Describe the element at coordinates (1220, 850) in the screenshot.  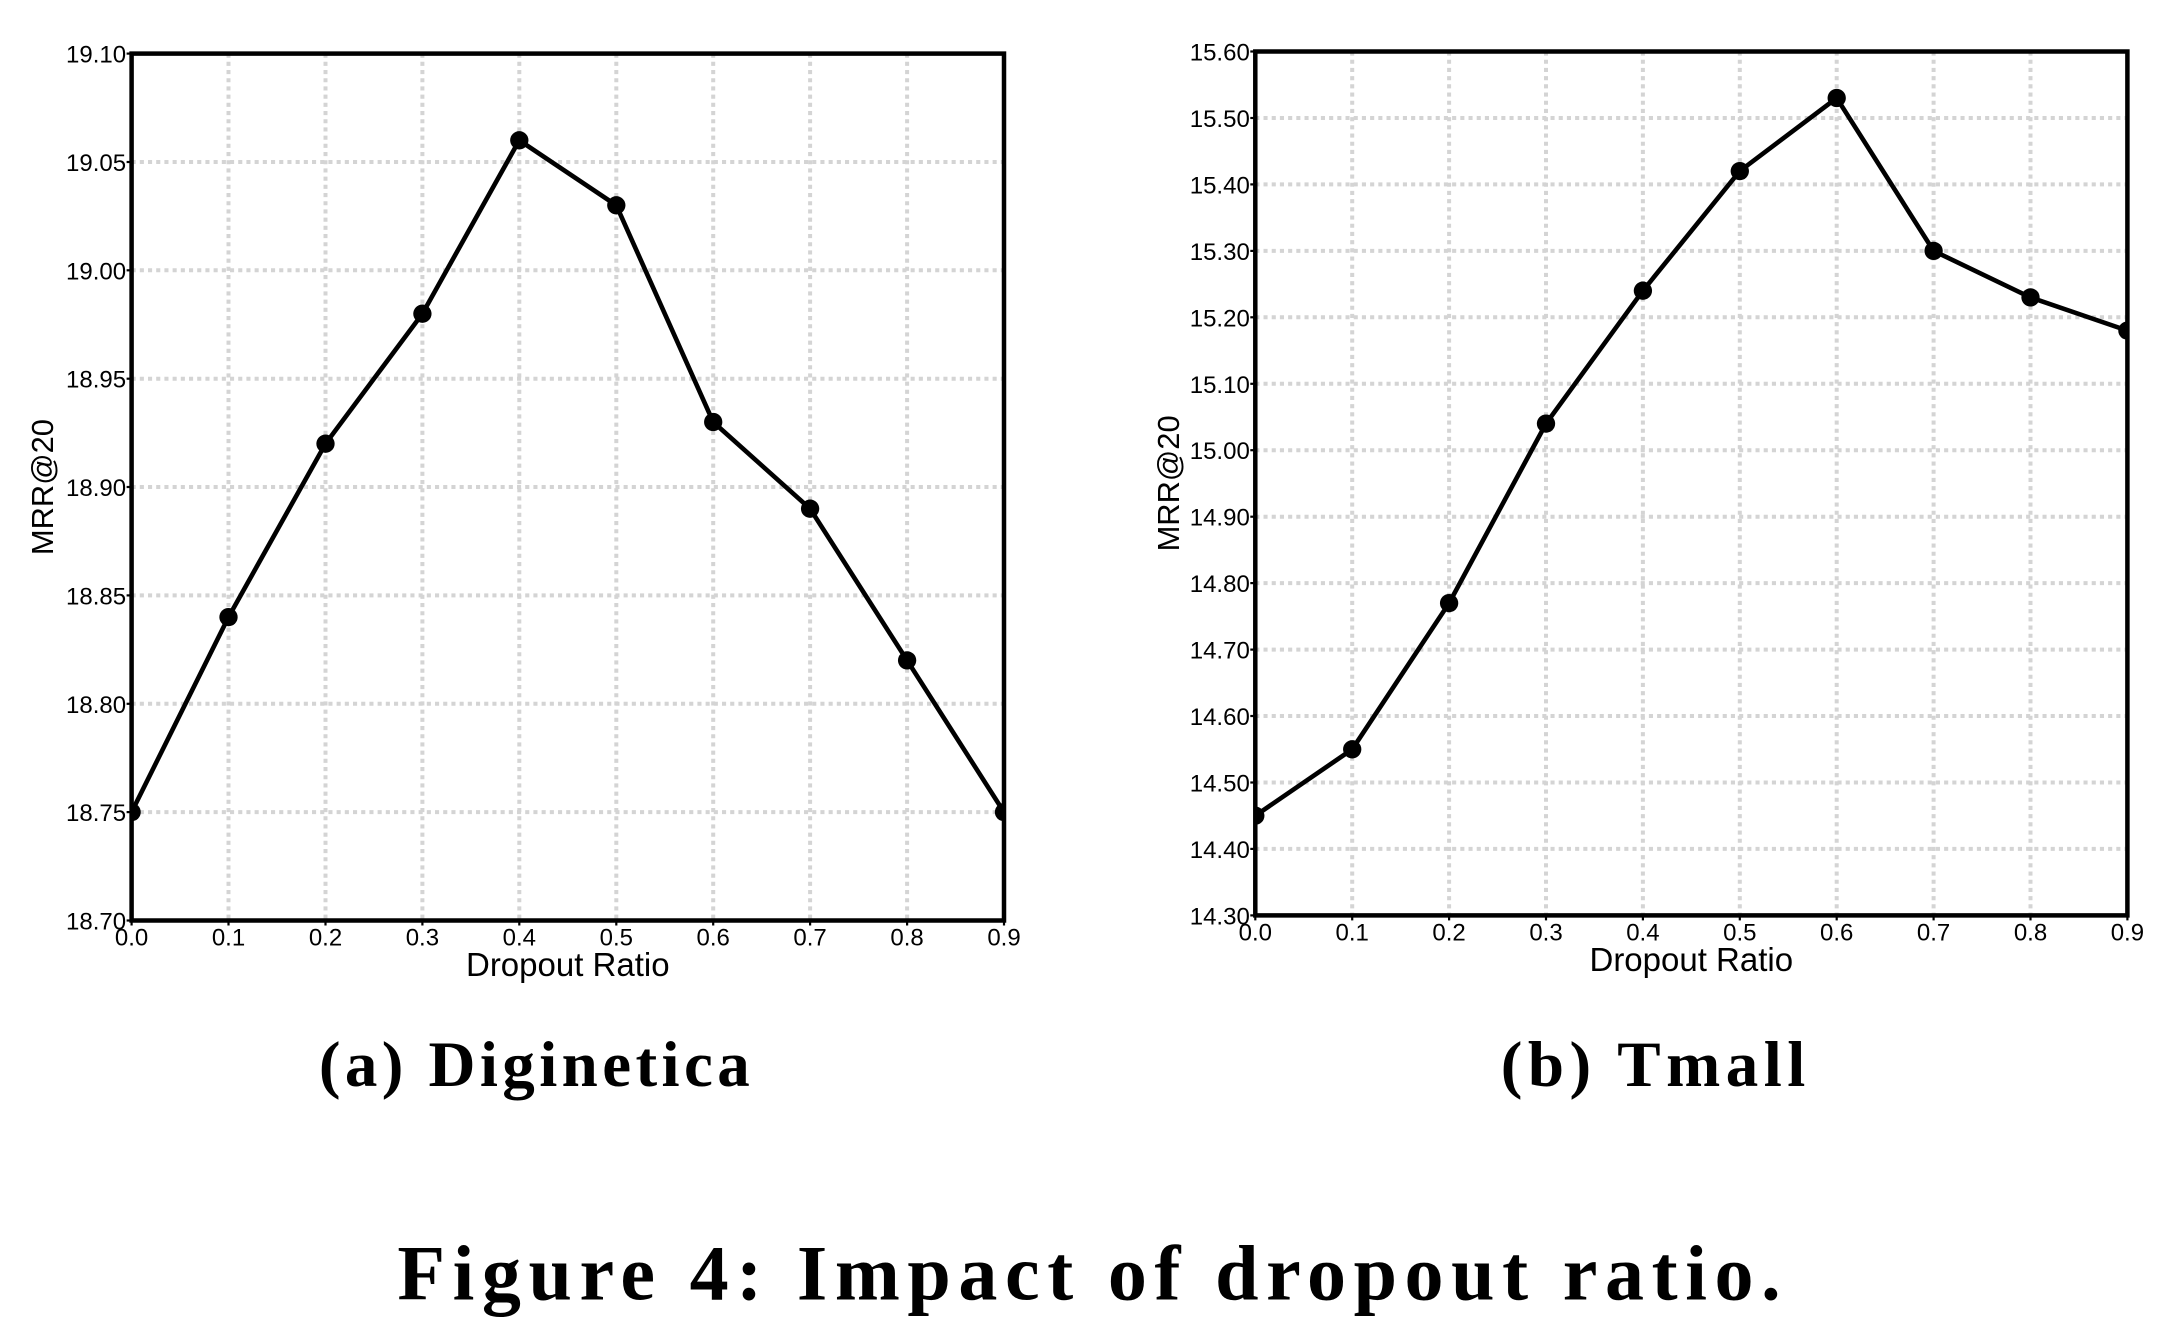
I see `svg-text: 14.40` at that location.